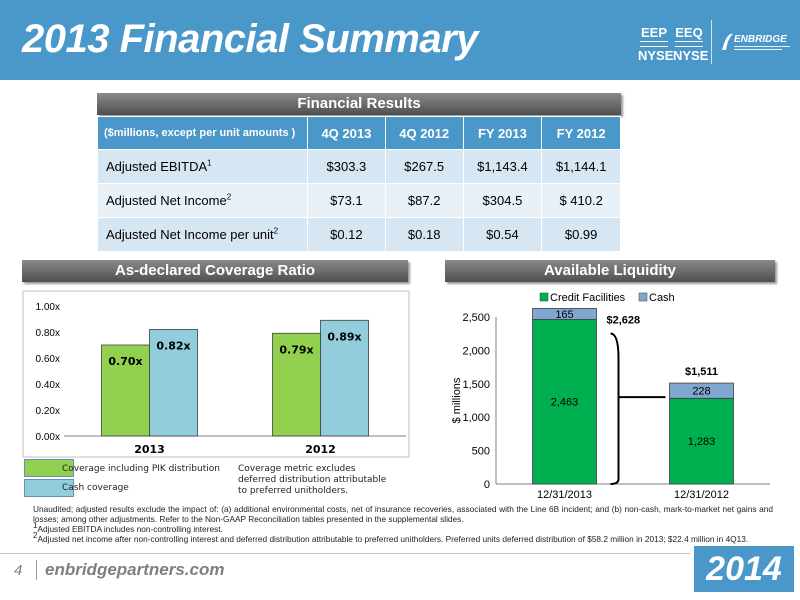 The height and width of the screenshot is (600, 800). What do you see at coordinates (173, 345) in the screenshot?
I see `data-label: 0.82x` at bounding box center [173, 345].